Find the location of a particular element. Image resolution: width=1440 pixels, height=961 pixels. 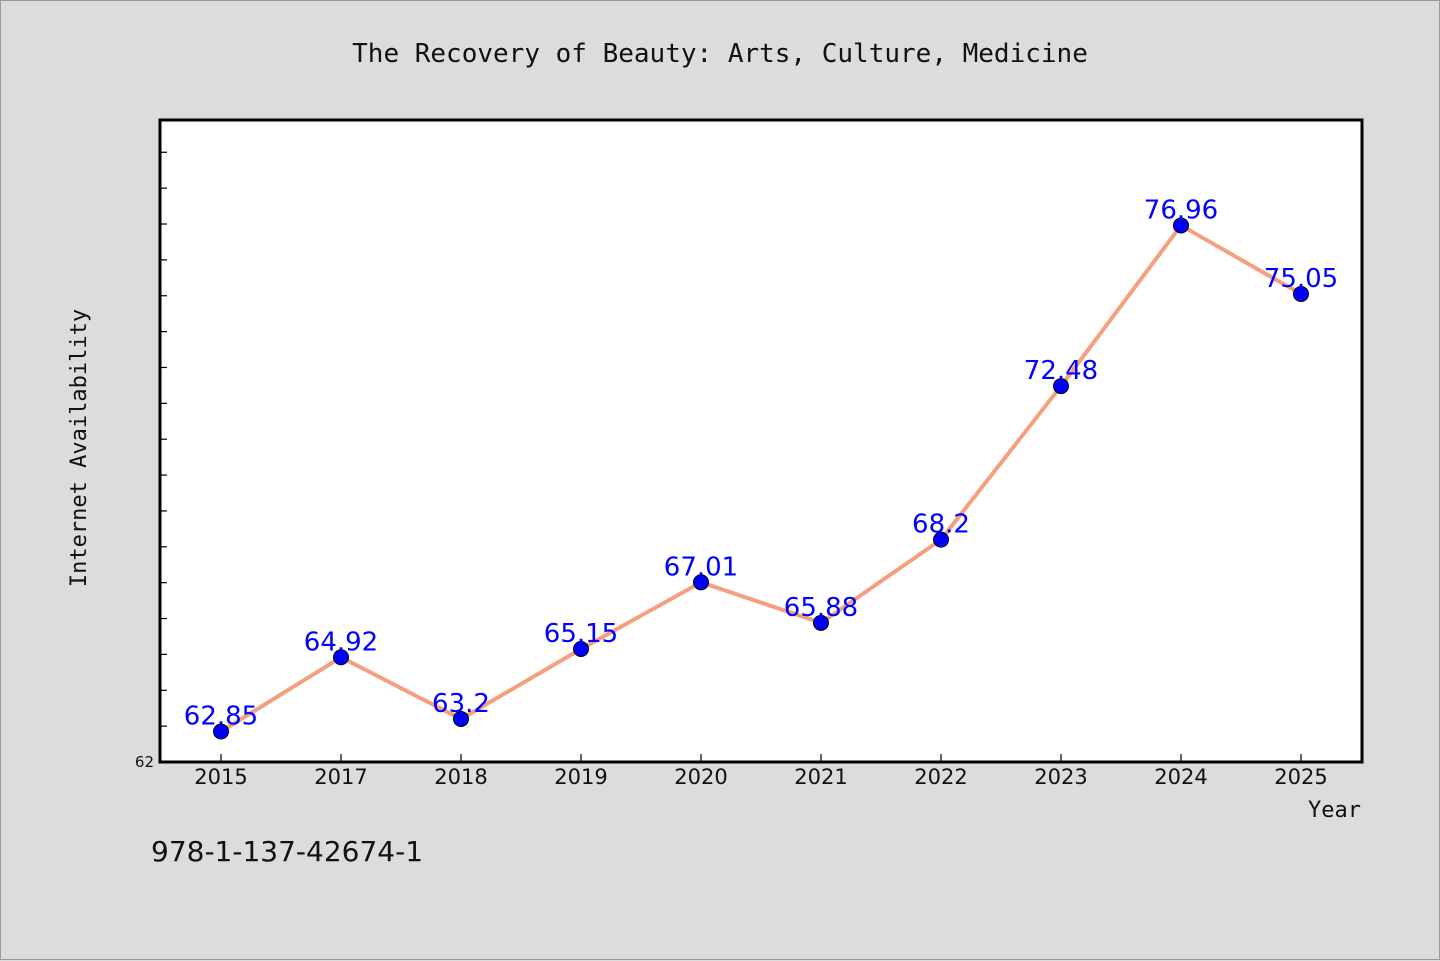

y-axis-label: Internet Availability is located at coordinates (79, 448).